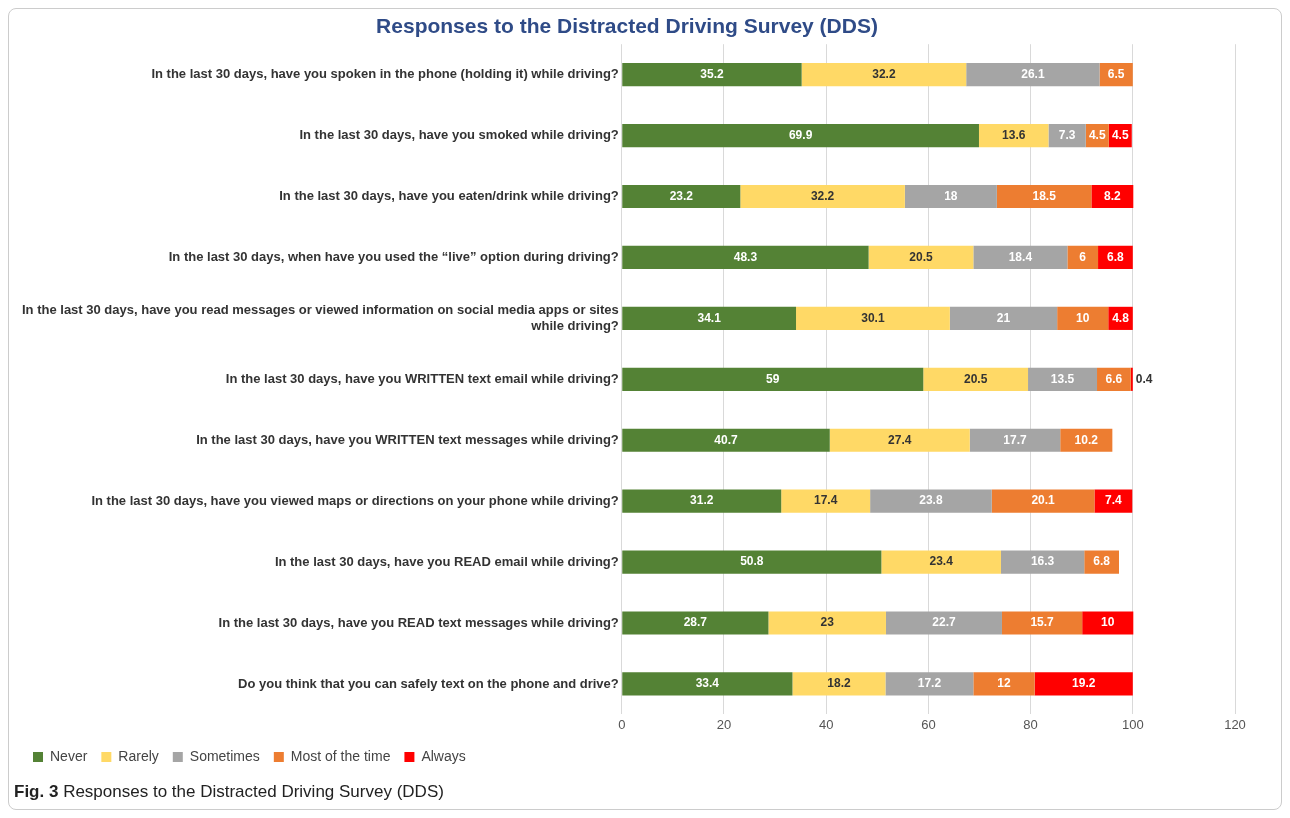  I want to click on legend-label: Always, so click(443, 755).